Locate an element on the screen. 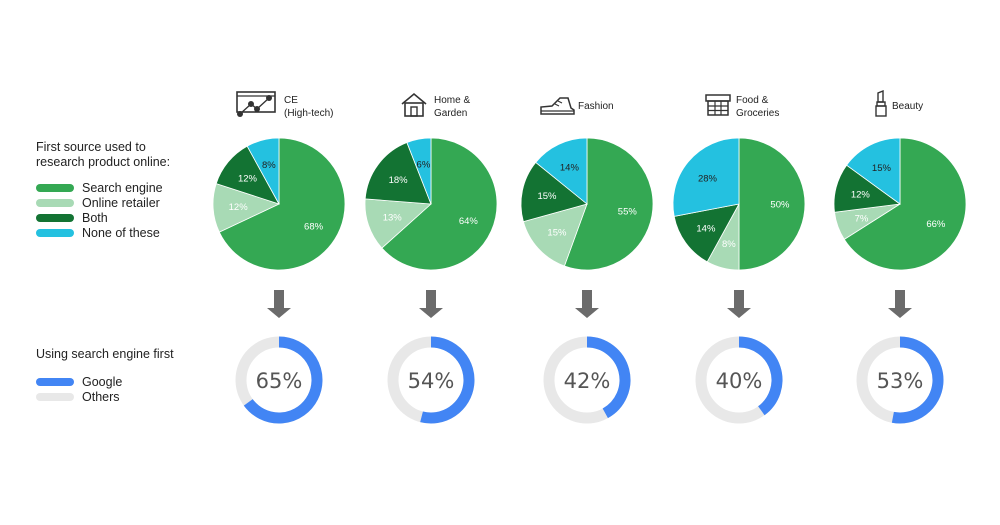 The image size is (1000, 525). pie-label-3-online-retailer: 8% is located at coordinates (729, 244).